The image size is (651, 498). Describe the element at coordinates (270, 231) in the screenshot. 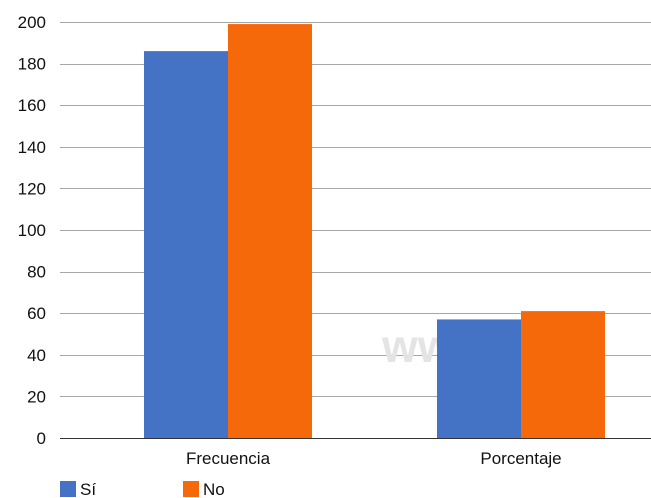

I see `bar-no-frecuencia` at that location.